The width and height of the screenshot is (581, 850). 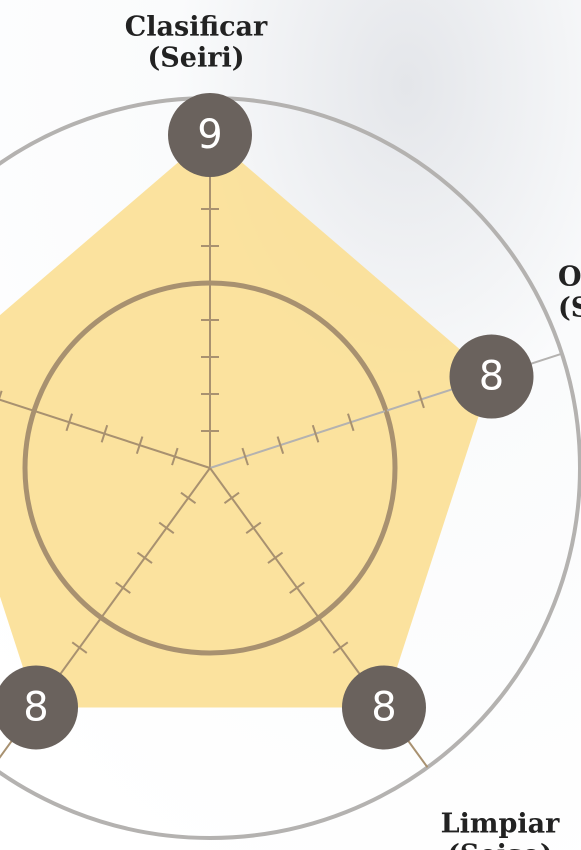 What do you see at coordinates (569, 277) in the screenshot?
I see `category-label: Or` at bounding box center [569, 277].